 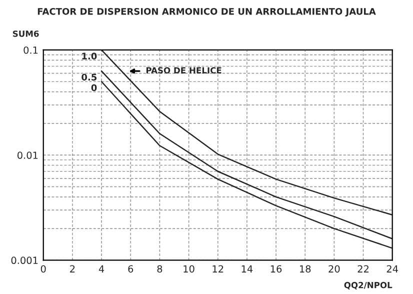 What do you see at coordinates (25, 33) in the screenshot?
I see `y-axis-title: SUM6` at bounding box center [25, 33].